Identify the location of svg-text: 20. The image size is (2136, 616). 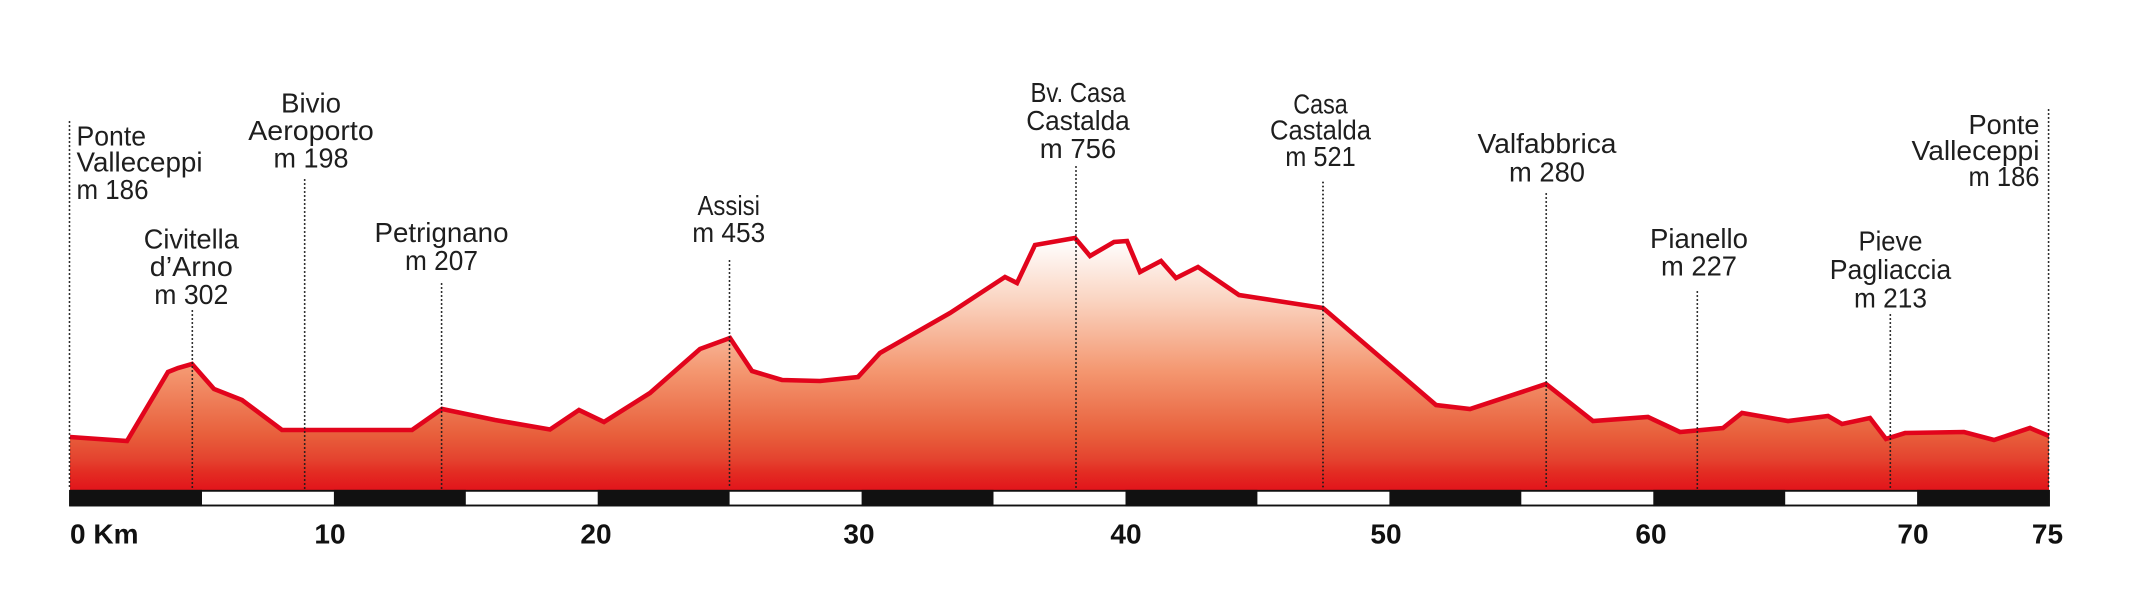
(595, 534).